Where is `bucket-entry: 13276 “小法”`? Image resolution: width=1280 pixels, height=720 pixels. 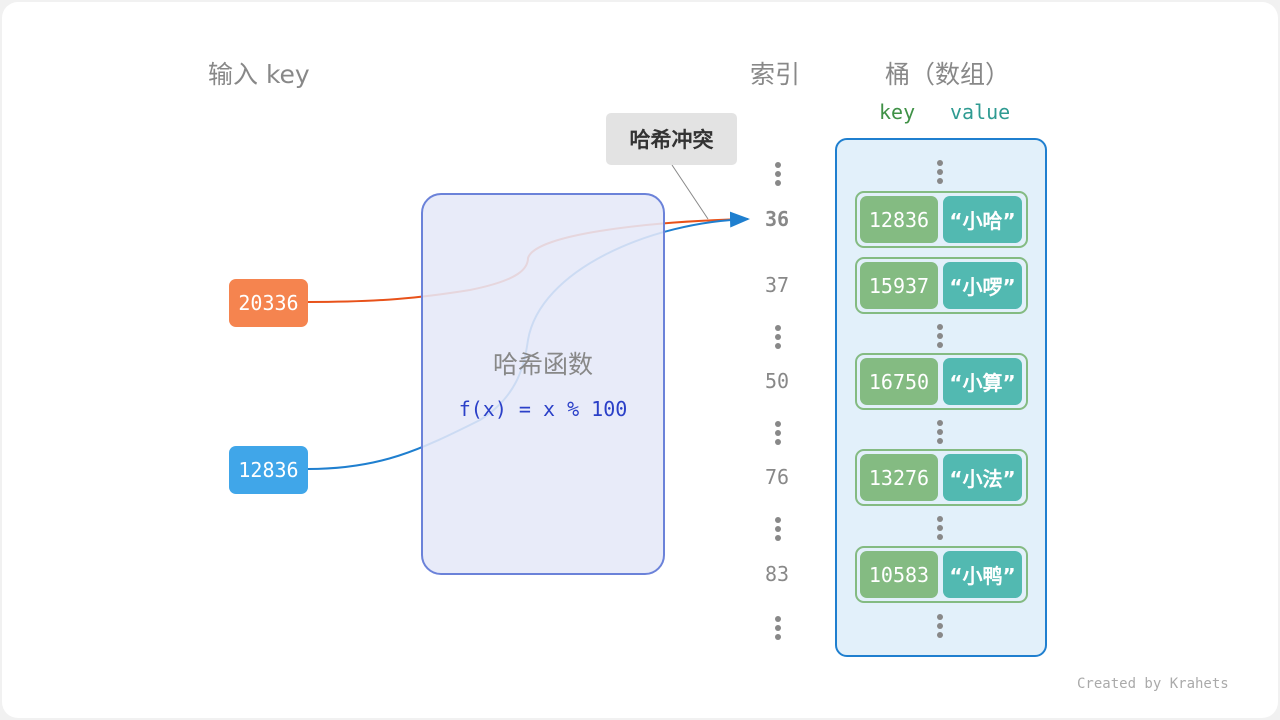
bucket-entry: 13276 “小法” is located at coordinates (941, 477).